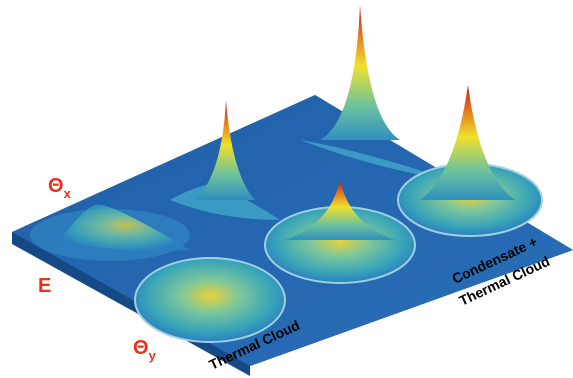 This screenshot has width=573, height=378. I want to click on subscript: y, so click(153, 355).